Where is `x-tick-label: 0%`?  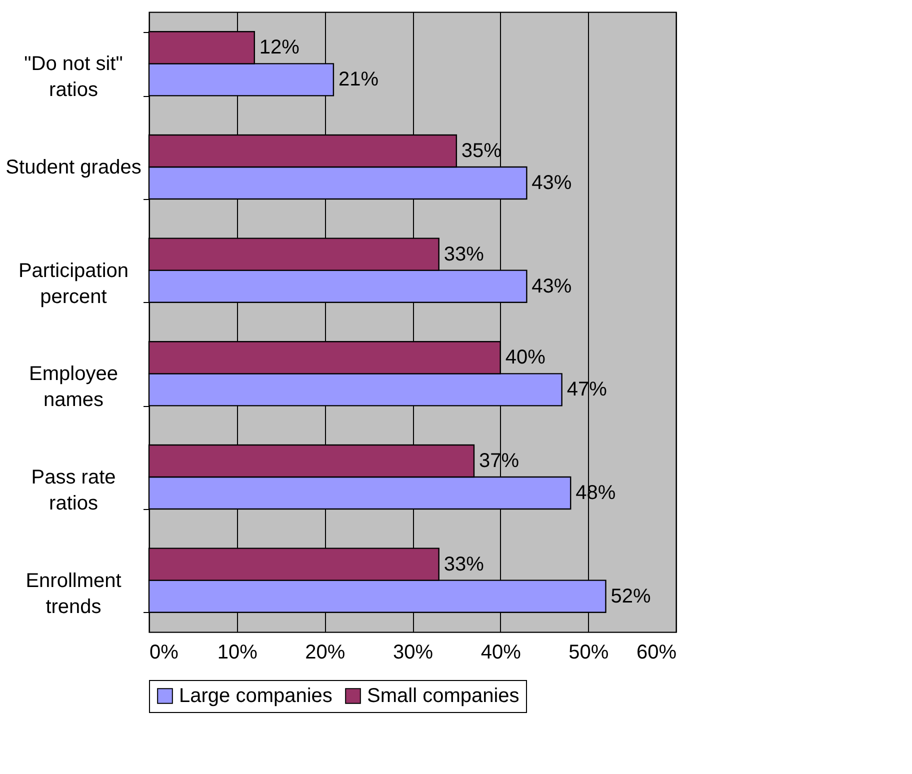 x-tick-label: 0% is located at coordinates (164, 653).